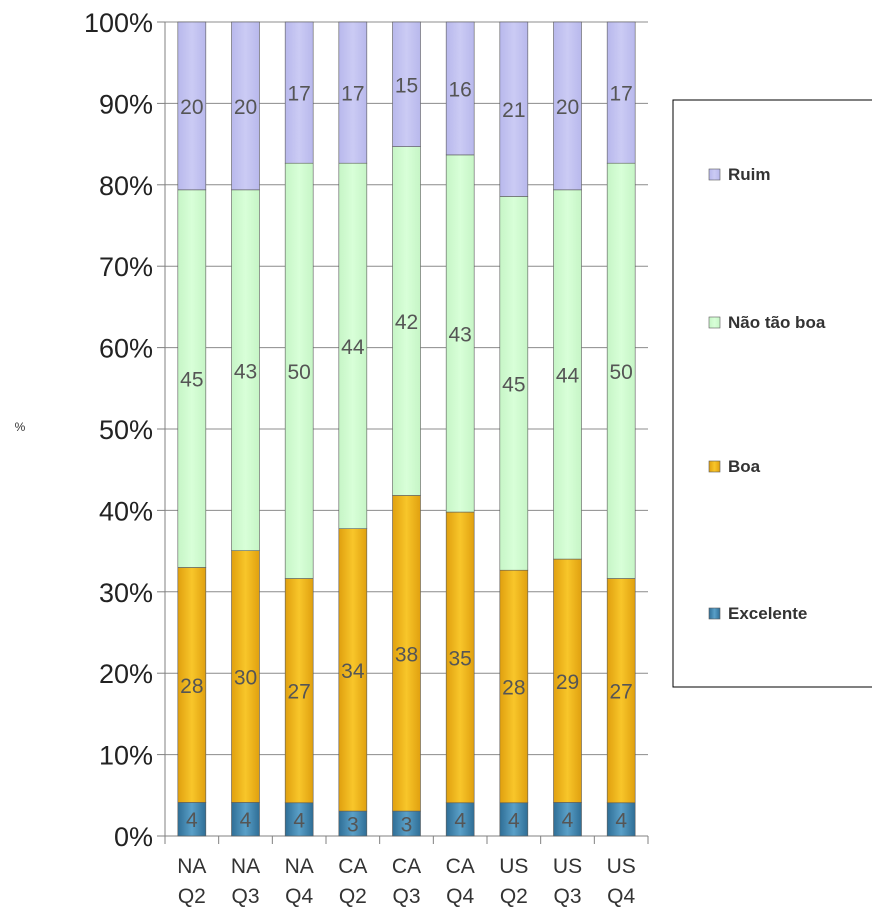  What do you see at coordinates (118, 23) in the screenshot?
I see `y-tick-label: 100%` at bounding box center [118, 23].